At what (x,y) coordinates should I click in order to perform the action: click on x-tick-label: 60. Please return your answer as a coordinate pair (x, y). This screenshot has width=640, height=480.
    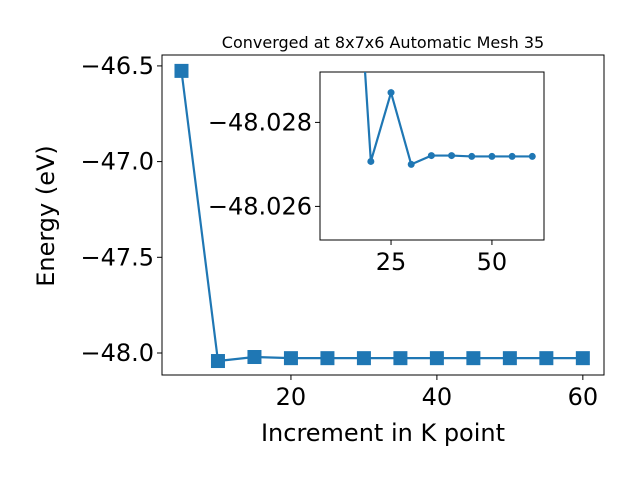
    Looking at the image, I should click on (583, 397).